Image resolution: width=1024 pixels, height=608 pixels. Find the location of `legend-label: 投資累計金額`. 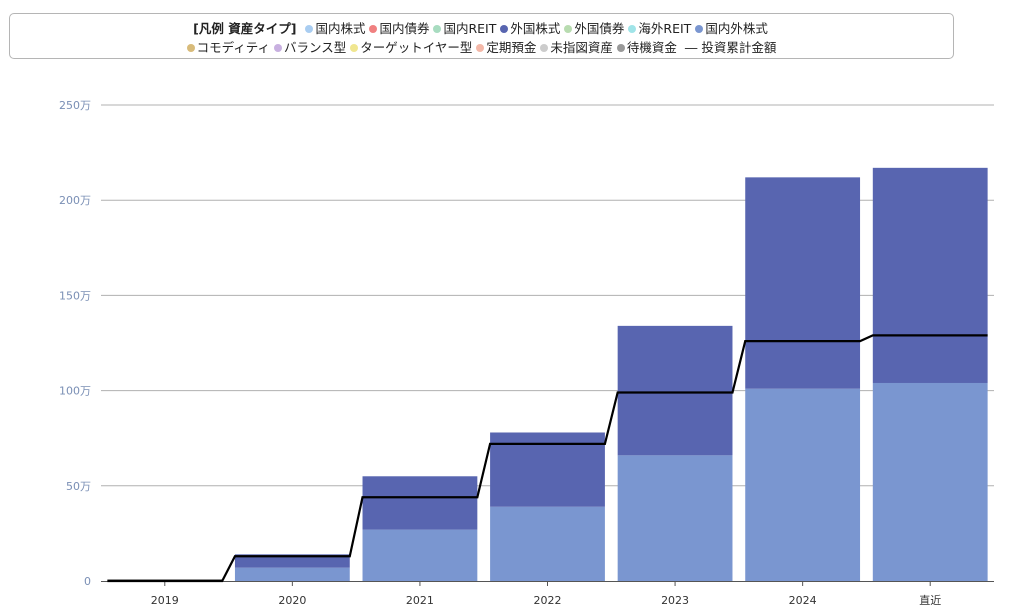

legend-label: 投資累計金額 is located at coordinates (739, 47).